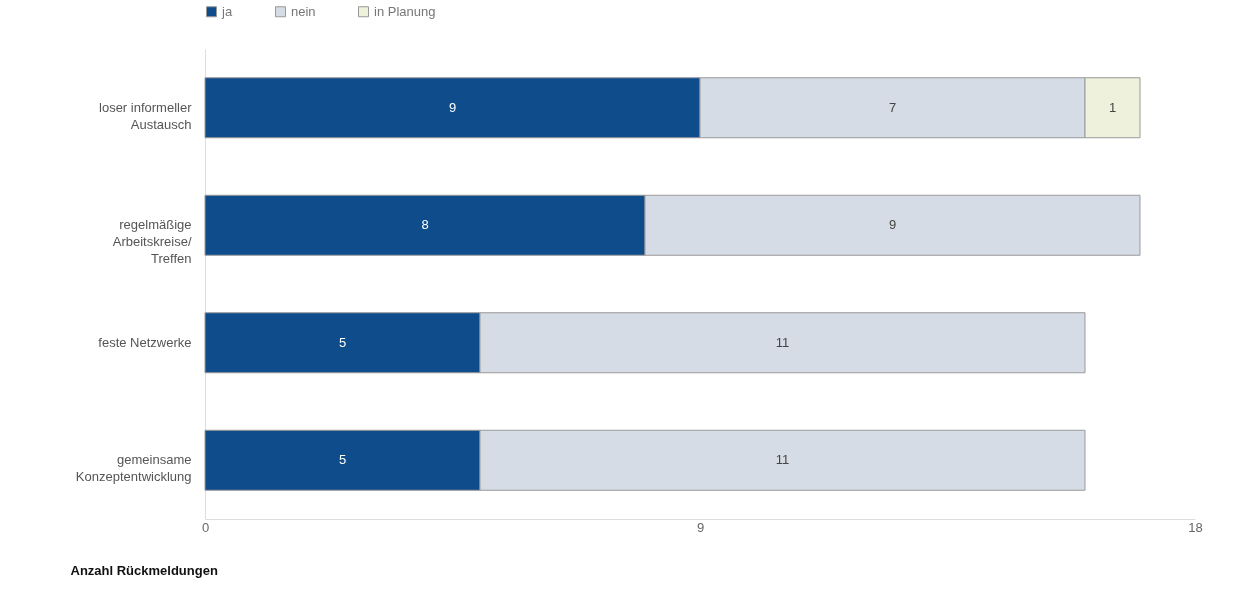  I want to click on legend-label: in Planung, so click(405, 11).